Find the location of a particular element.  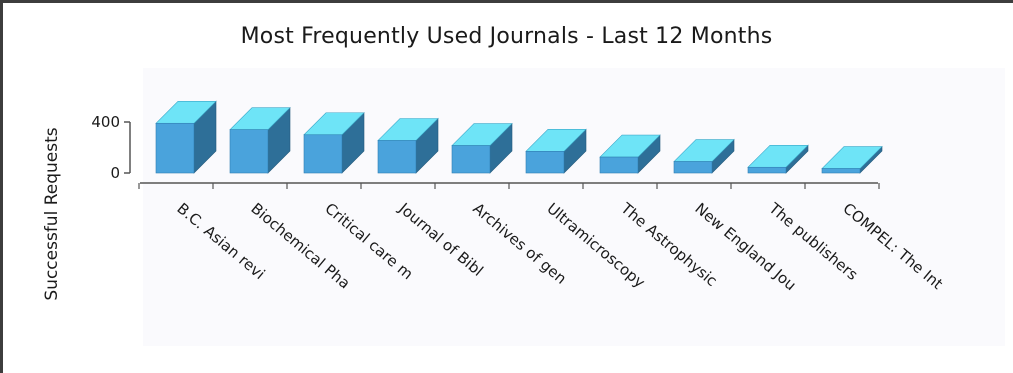

x-tick-label: COMPEL: The Int is located at coordinates (892, 246).